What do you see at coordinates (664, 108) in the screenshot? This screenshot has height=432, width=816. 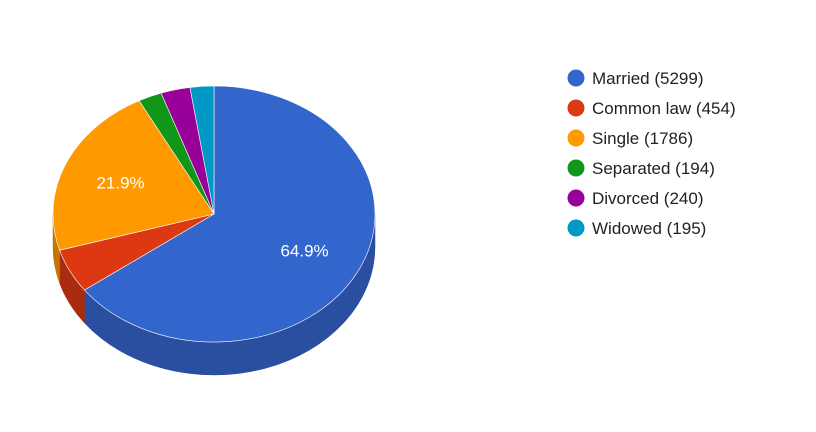 I see `legend-label-common-law: Common law (454)` at bounding box center [664, 108].